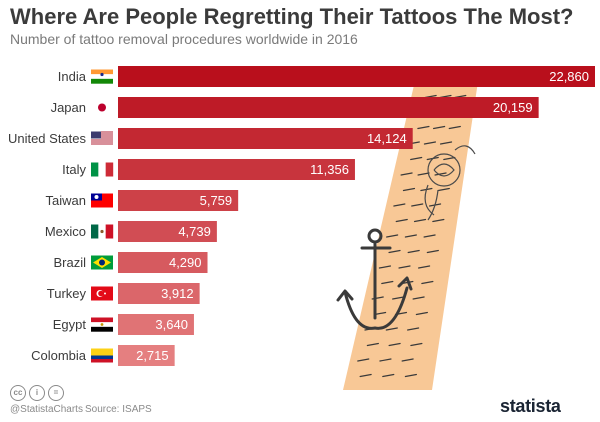 The width and height of the screenshot is (600, 422). What do you see at coordinates (185, 262) in the screenshot?
I see `value-label: 4,290` at bounding box center [185, 262].